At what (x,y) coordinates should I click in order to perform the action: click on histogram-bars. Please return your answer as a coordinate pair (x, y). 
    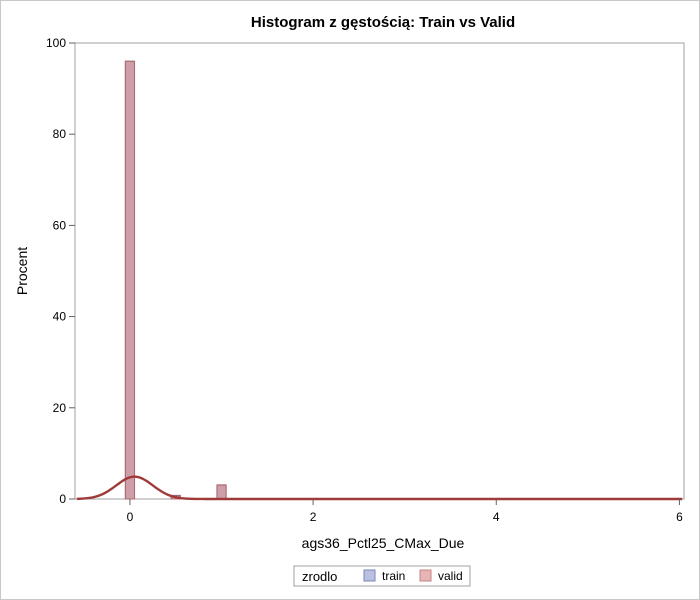
    Looking at the image, I should click on (175, 280).